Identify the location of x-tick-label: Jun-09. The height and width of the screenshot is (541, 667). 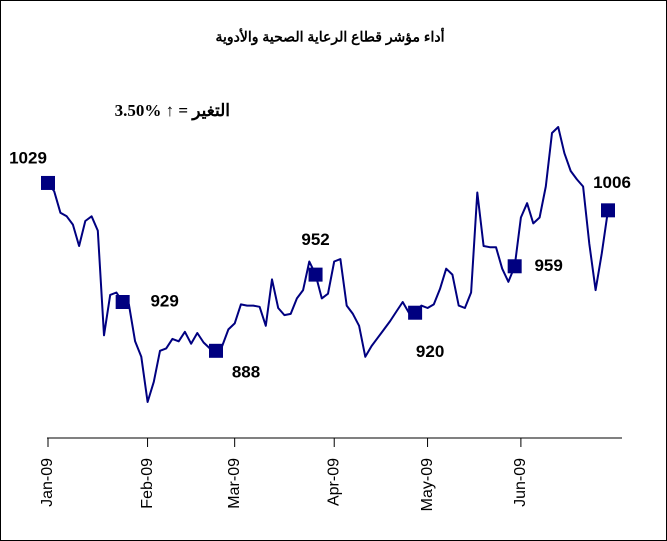
(520, 482).